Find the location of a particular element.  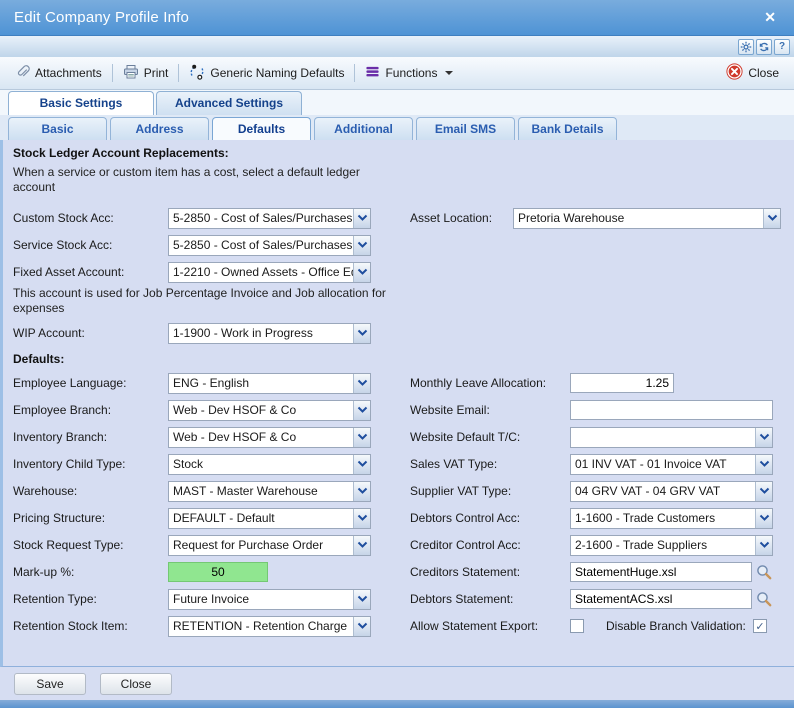

creditor-control-acc-value: 2-1600 - Trade Suppliers is located at coordinates (641, 545).